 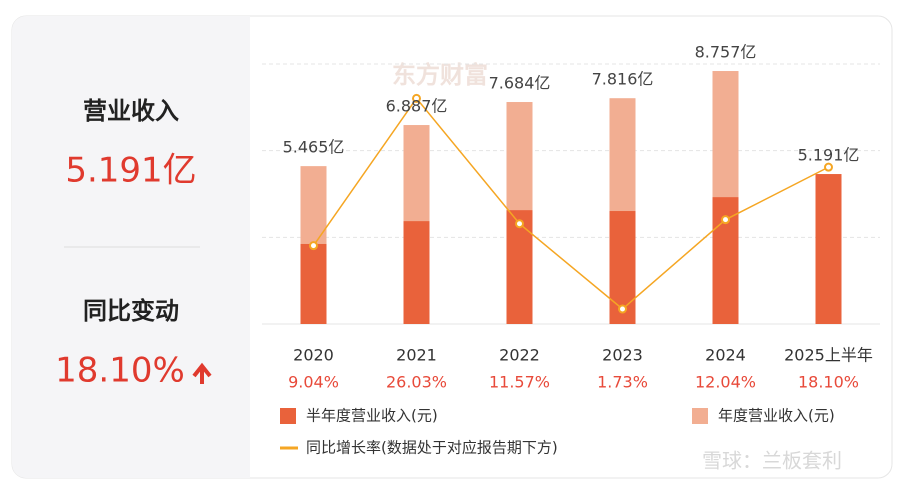 What do you see at coordinates (130, 171) in the screenshot?
I see `revenue-value: 5.191亿` at bounding box center [130, 171].